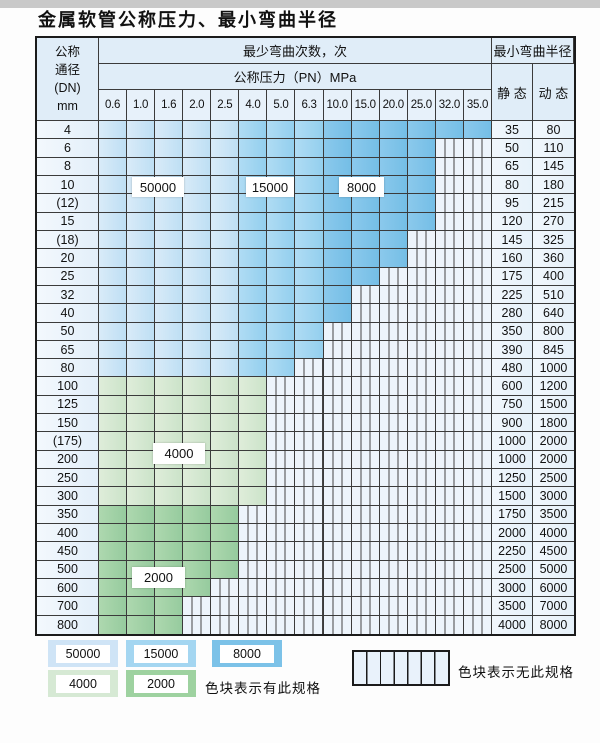 The height and width of the screenshot is (743, 600). I want to click on pn-value-cell: 20.0, so click(393, 105).